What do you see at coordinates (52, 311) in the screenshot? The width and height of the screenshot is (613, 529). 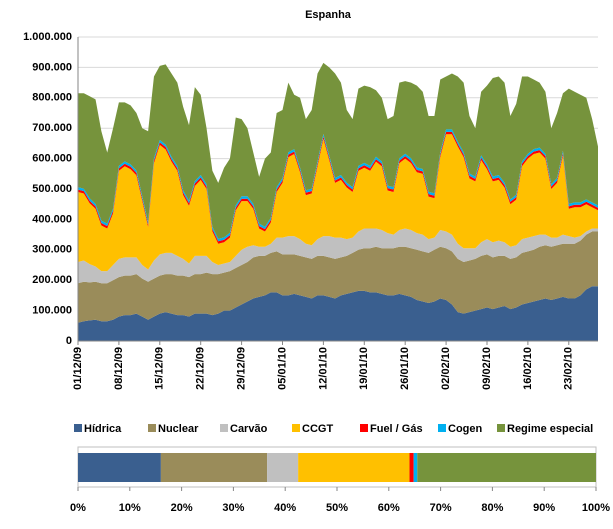 I see `y-tick-label: 100.000` at bounding box center [52, 311].